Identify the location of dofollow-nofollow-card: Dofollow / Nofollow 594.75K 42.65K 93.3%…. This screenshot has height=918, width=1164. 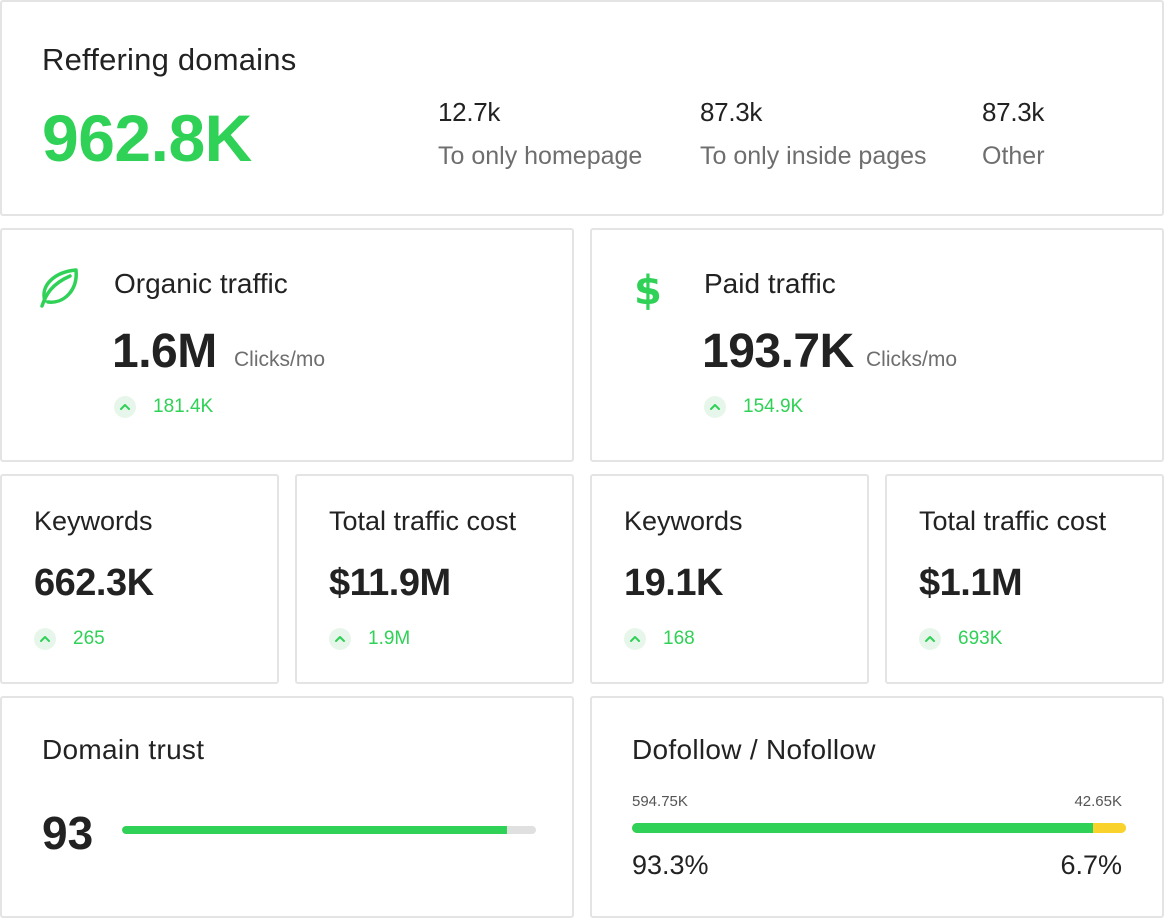
(877, 807).